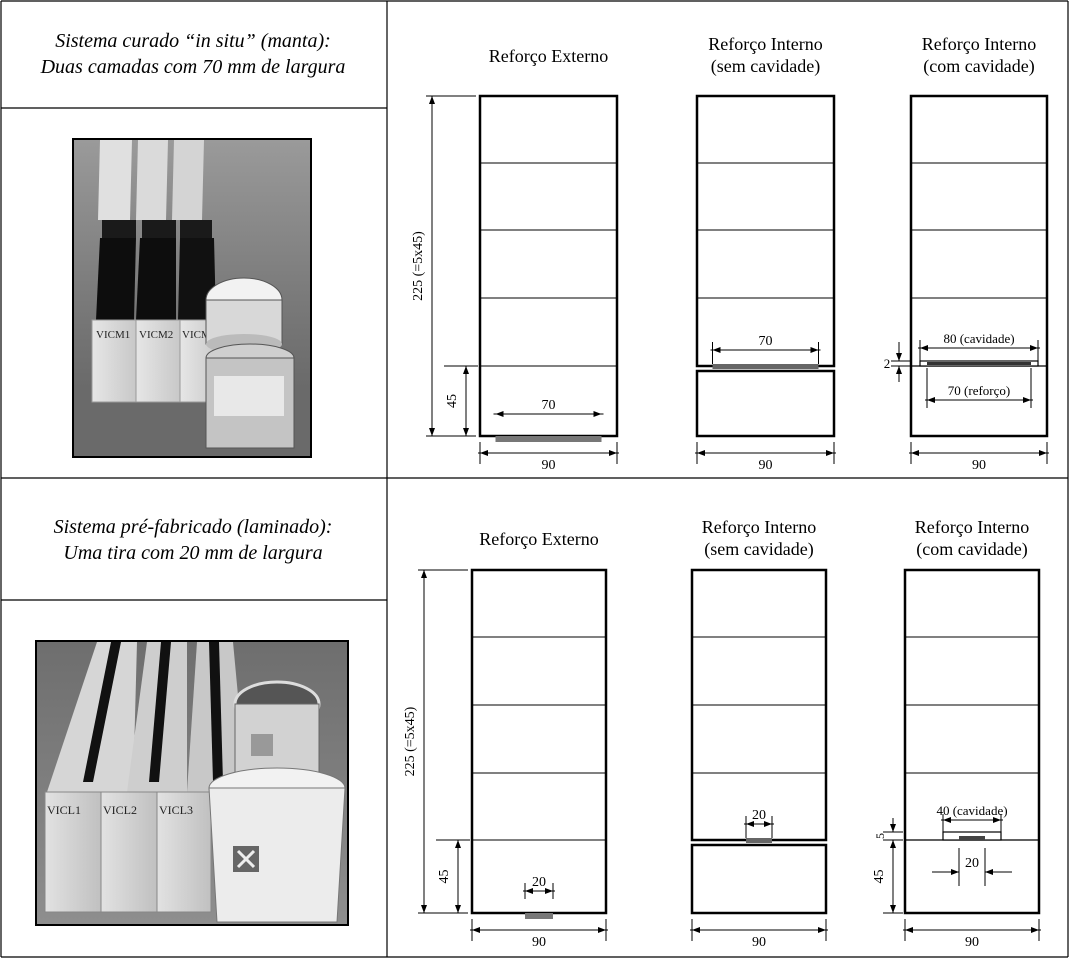 The height and width of the screenshot is (958, 1069). Describe the element at coordinates (192, 783) in the screenshot. I see `laminado-photo: VICL1 VICL2 VICL3` at that location.